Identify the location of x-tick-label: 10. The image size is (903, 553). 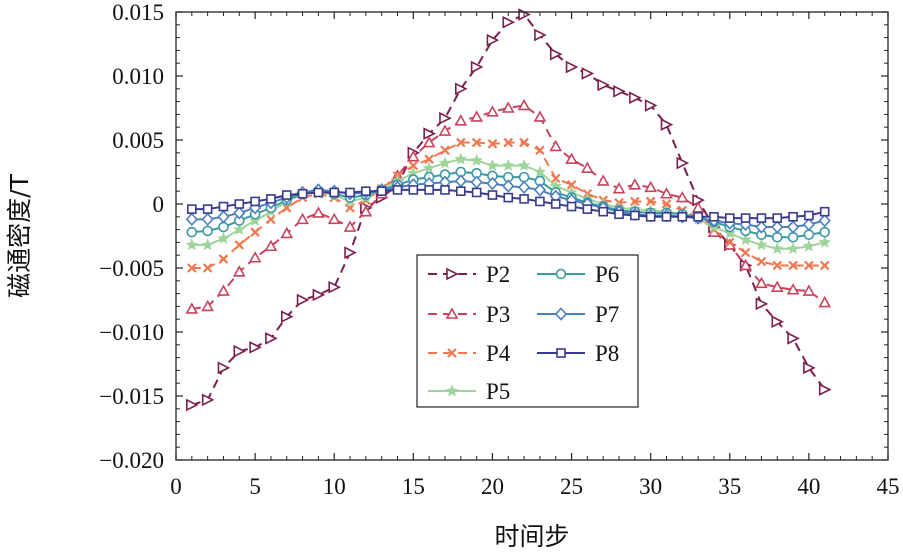
(334, 486).